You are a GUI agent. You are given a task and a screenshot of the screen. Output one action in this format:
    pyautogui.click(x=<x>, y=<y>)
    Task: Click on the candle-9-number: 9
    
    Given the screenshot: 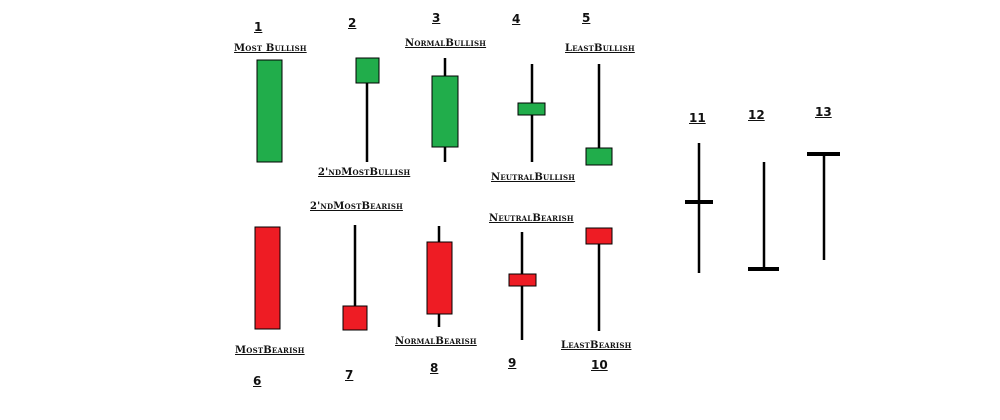 What is the action you would take?
    pyautogui.click(x=512, y=363)
    